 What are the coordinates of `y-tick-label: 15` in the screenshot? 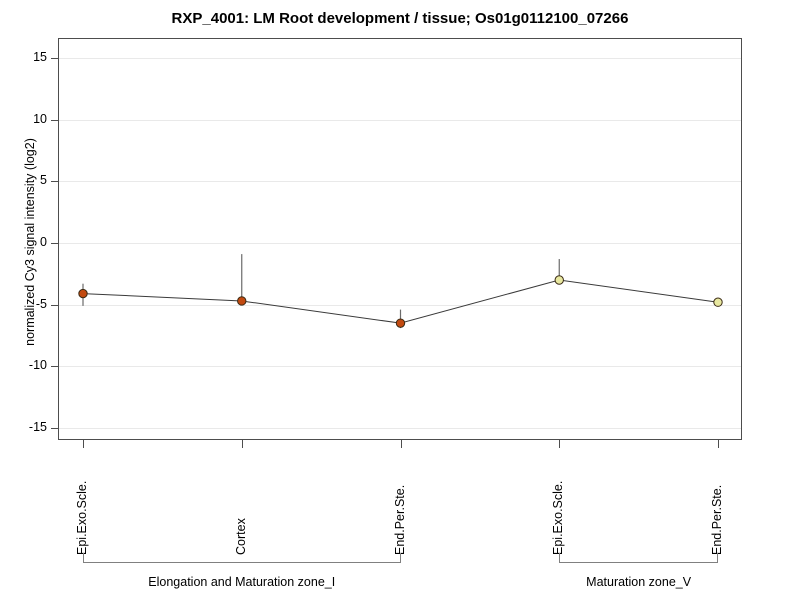 It's located at (40, 57).